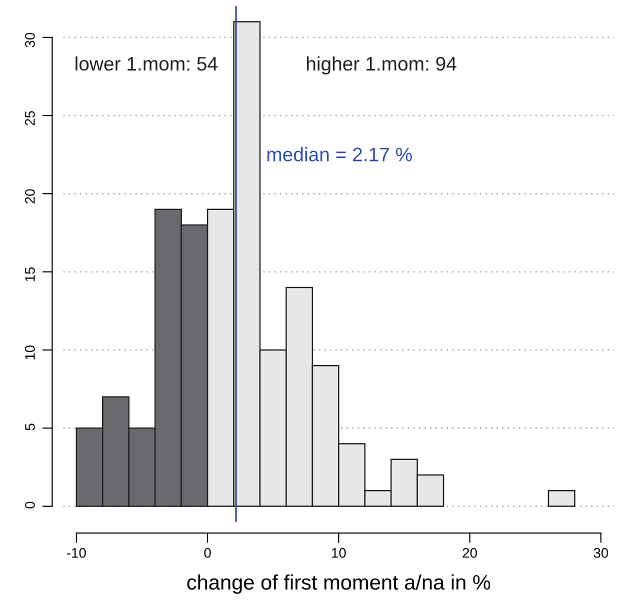 This screenshot has width=633, height=614. I want to click on x-tick-label: 10, so click(339, 553).